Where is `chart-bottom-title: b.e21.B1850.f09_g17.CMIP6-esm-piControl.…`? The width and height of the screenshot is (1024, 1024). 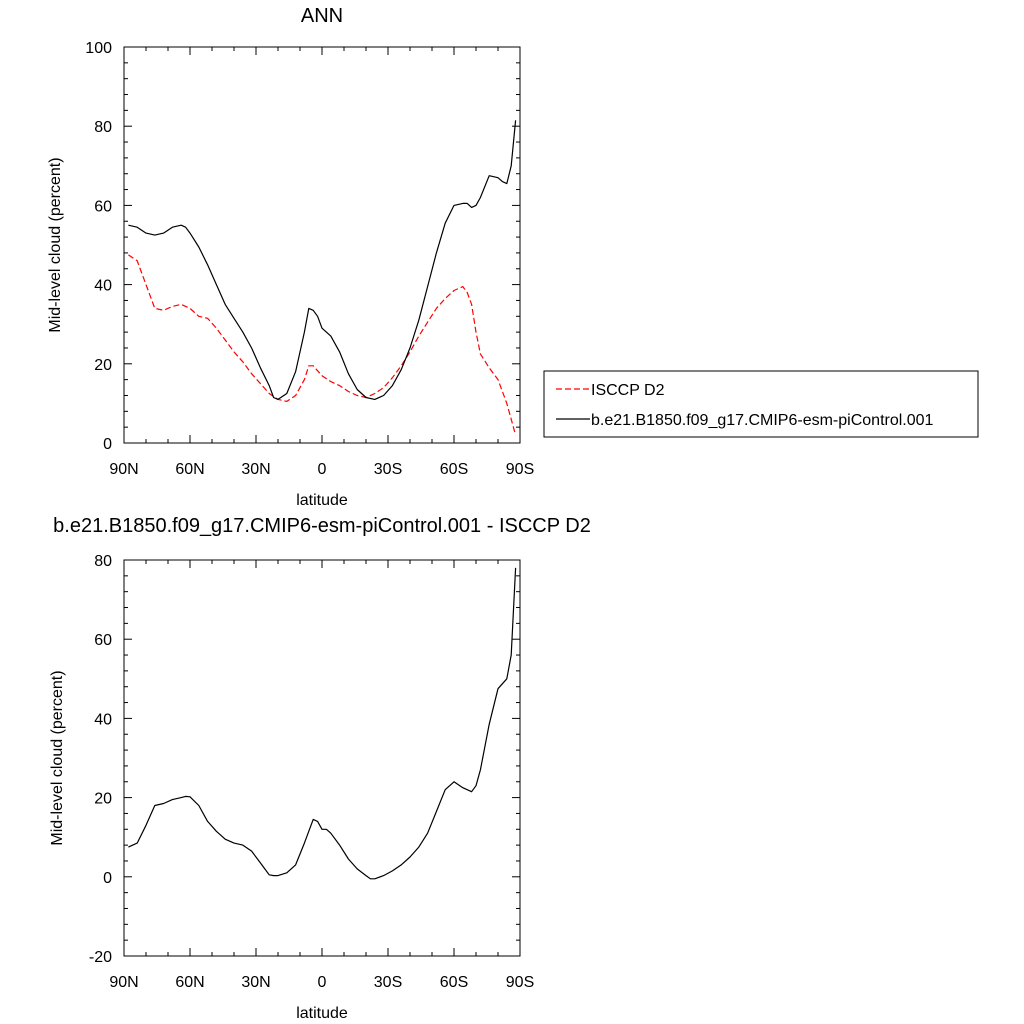 chart-bottom-title: b.e21.B1850.f09_g17.CMIP6-esm-piControl.… is located at coordinates (322, 526).